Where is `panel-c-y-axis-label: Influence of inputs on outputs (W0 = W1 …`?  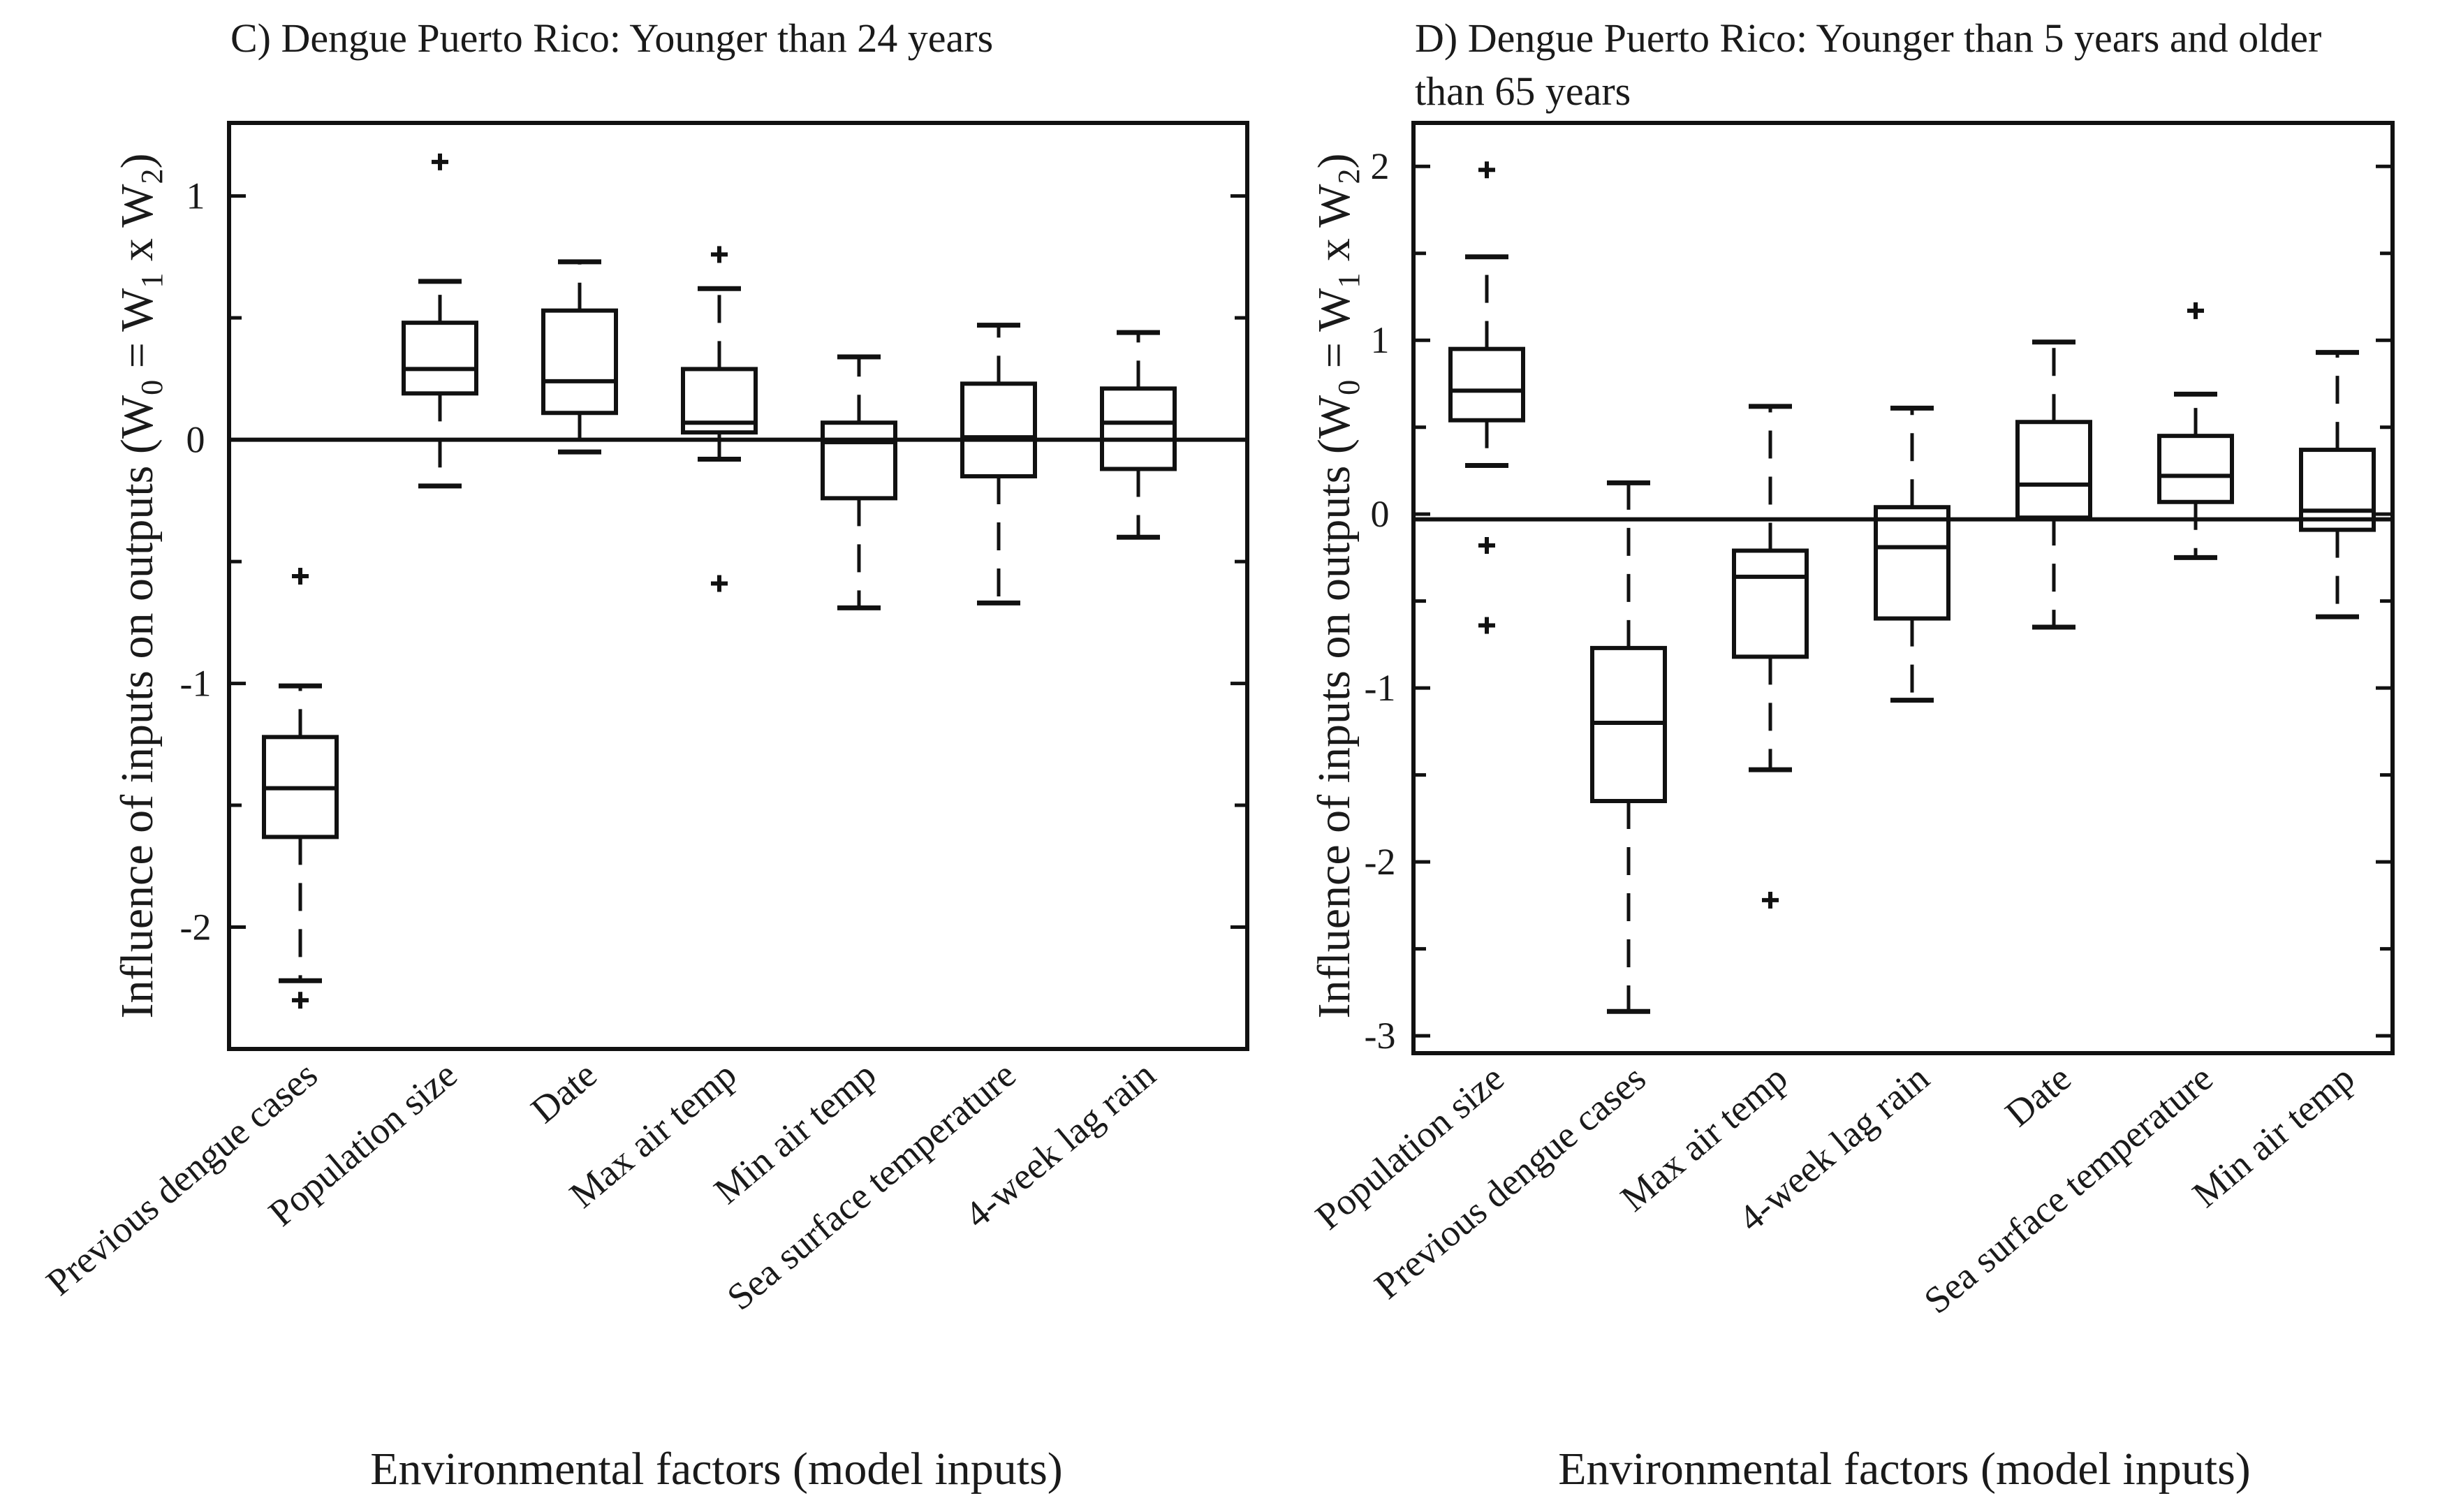 panel-c-y-axis-label: Influence of inputs on outputs (W0 = W1 … is located at coordinates (140, 585).